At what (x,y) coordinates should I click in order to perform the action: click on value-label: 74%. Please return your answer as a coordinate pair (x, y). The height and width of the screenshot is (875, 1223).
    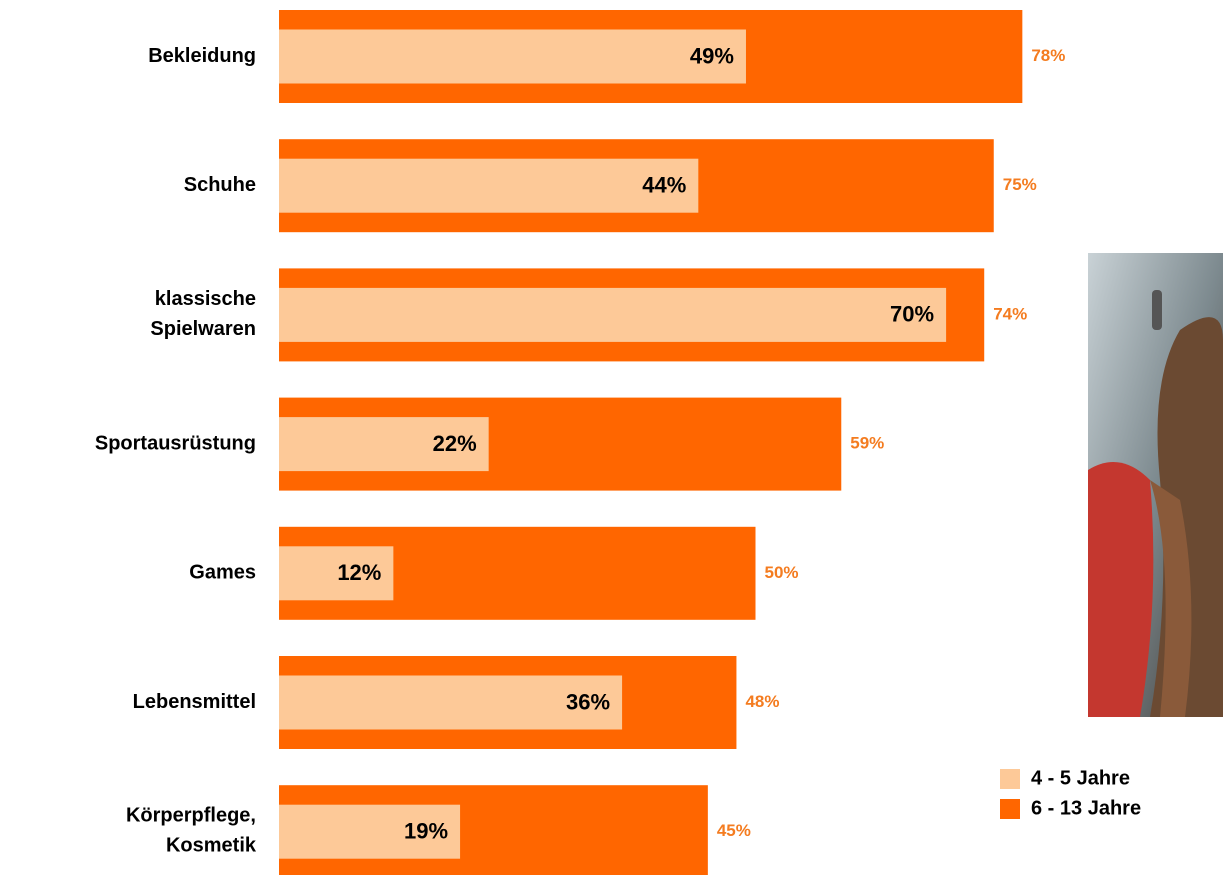
    Looking at the image, I should click on (1010, 313).